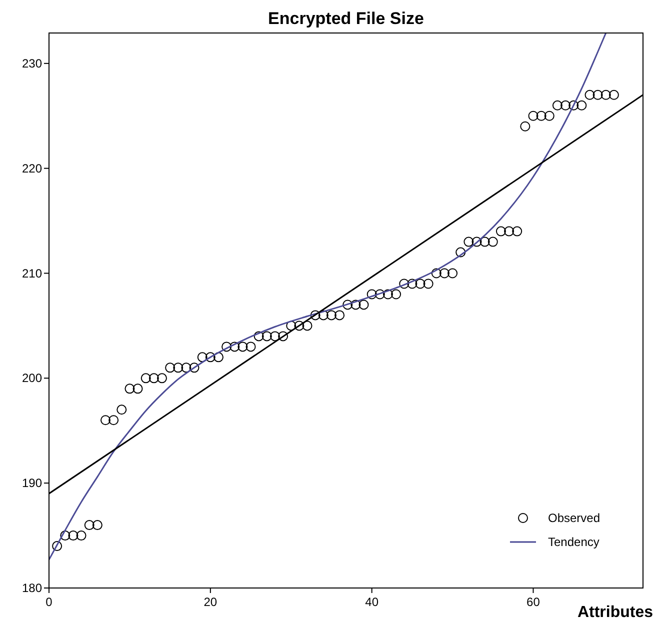 The width and height of the screenshot is (657, 623). I want to click on y-tick-label: 220, so click(32, 168).